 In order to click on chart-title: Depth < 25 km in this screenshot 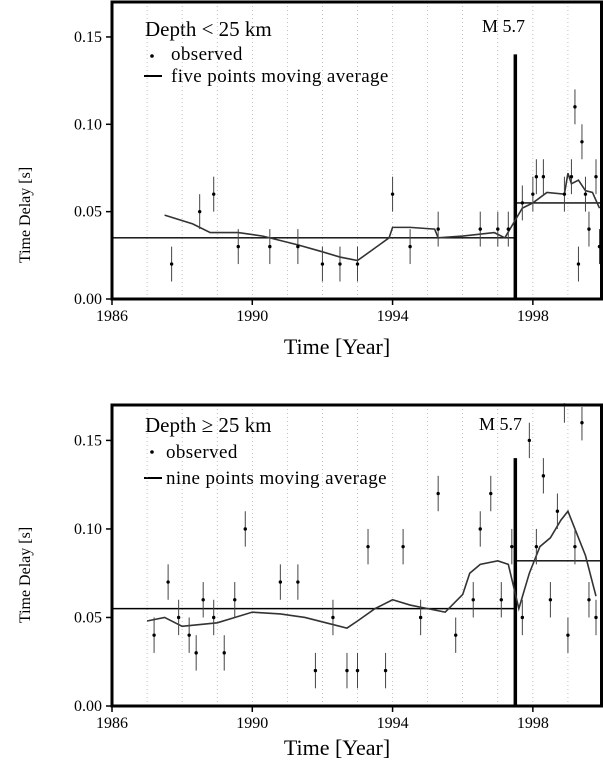, I will do `click(208, 29)`.